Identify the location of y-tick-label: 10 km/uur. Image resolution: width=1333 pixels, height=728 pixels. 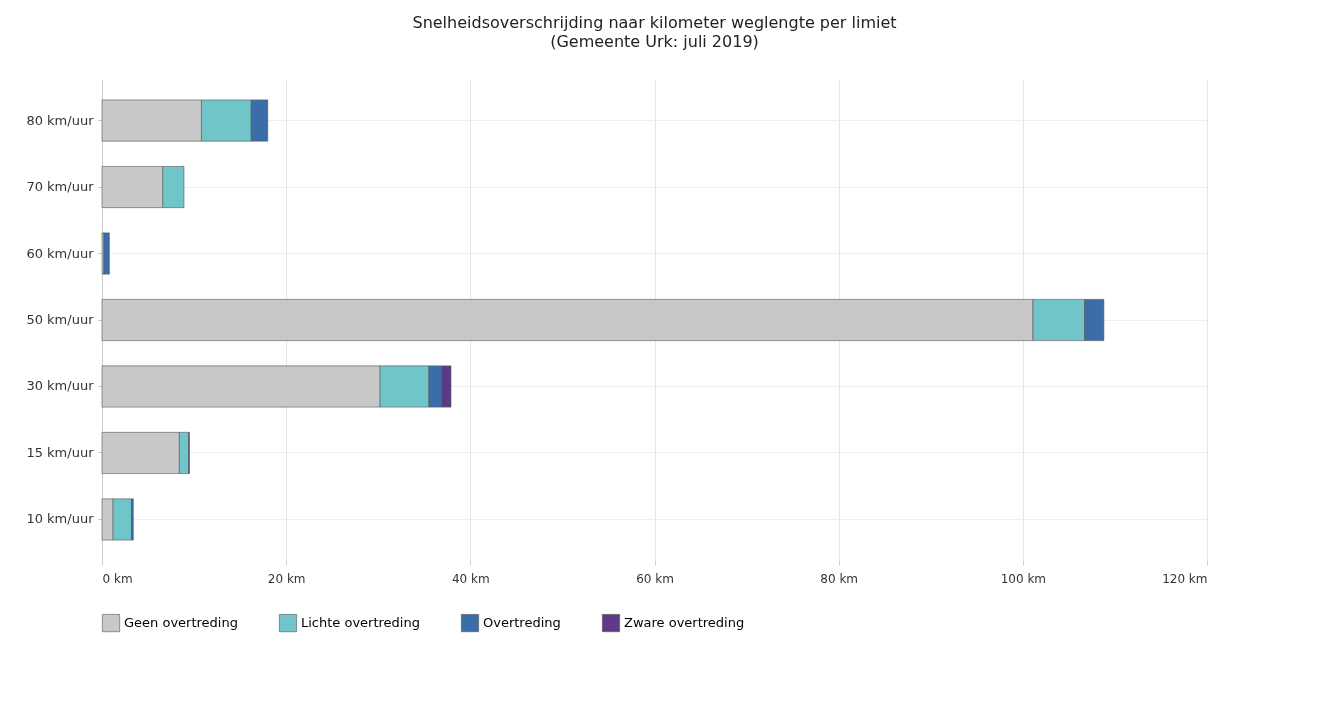
(60, 519).